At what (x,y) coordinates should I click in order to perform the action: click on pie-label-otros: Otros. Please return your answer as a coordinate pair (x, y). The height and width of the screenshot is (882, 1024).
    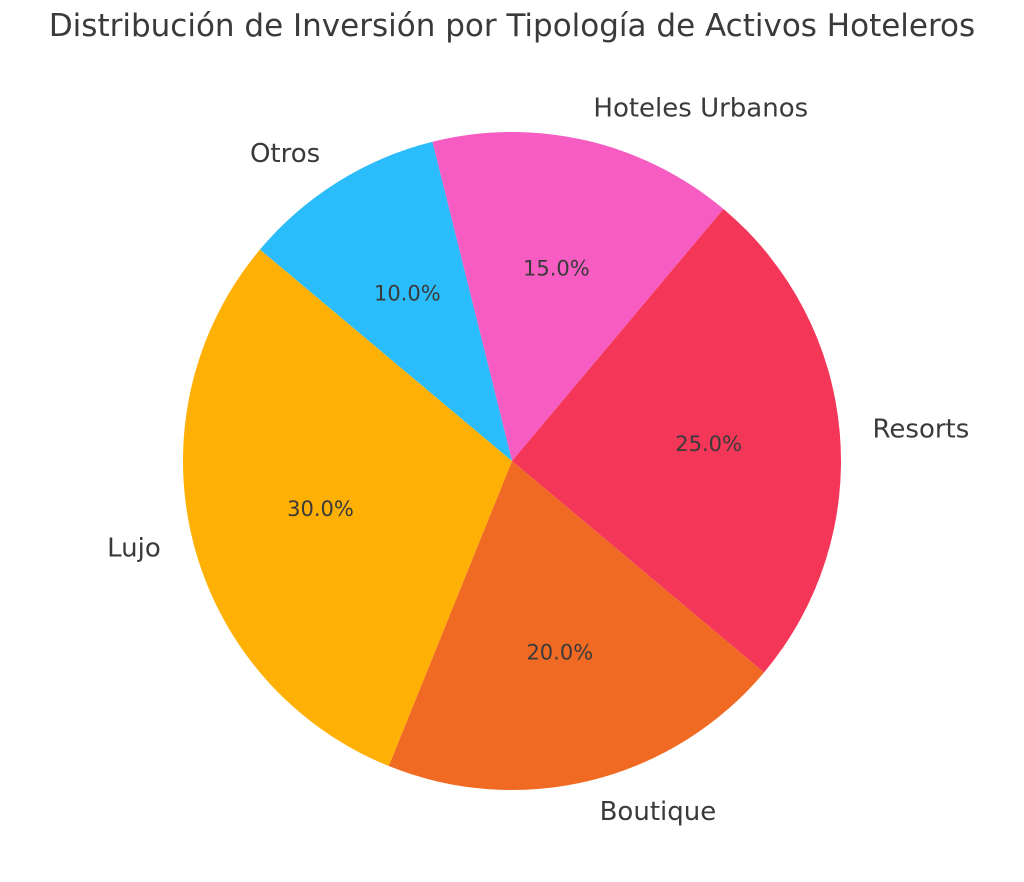
    Looking at the image, I should click on (285, 154).